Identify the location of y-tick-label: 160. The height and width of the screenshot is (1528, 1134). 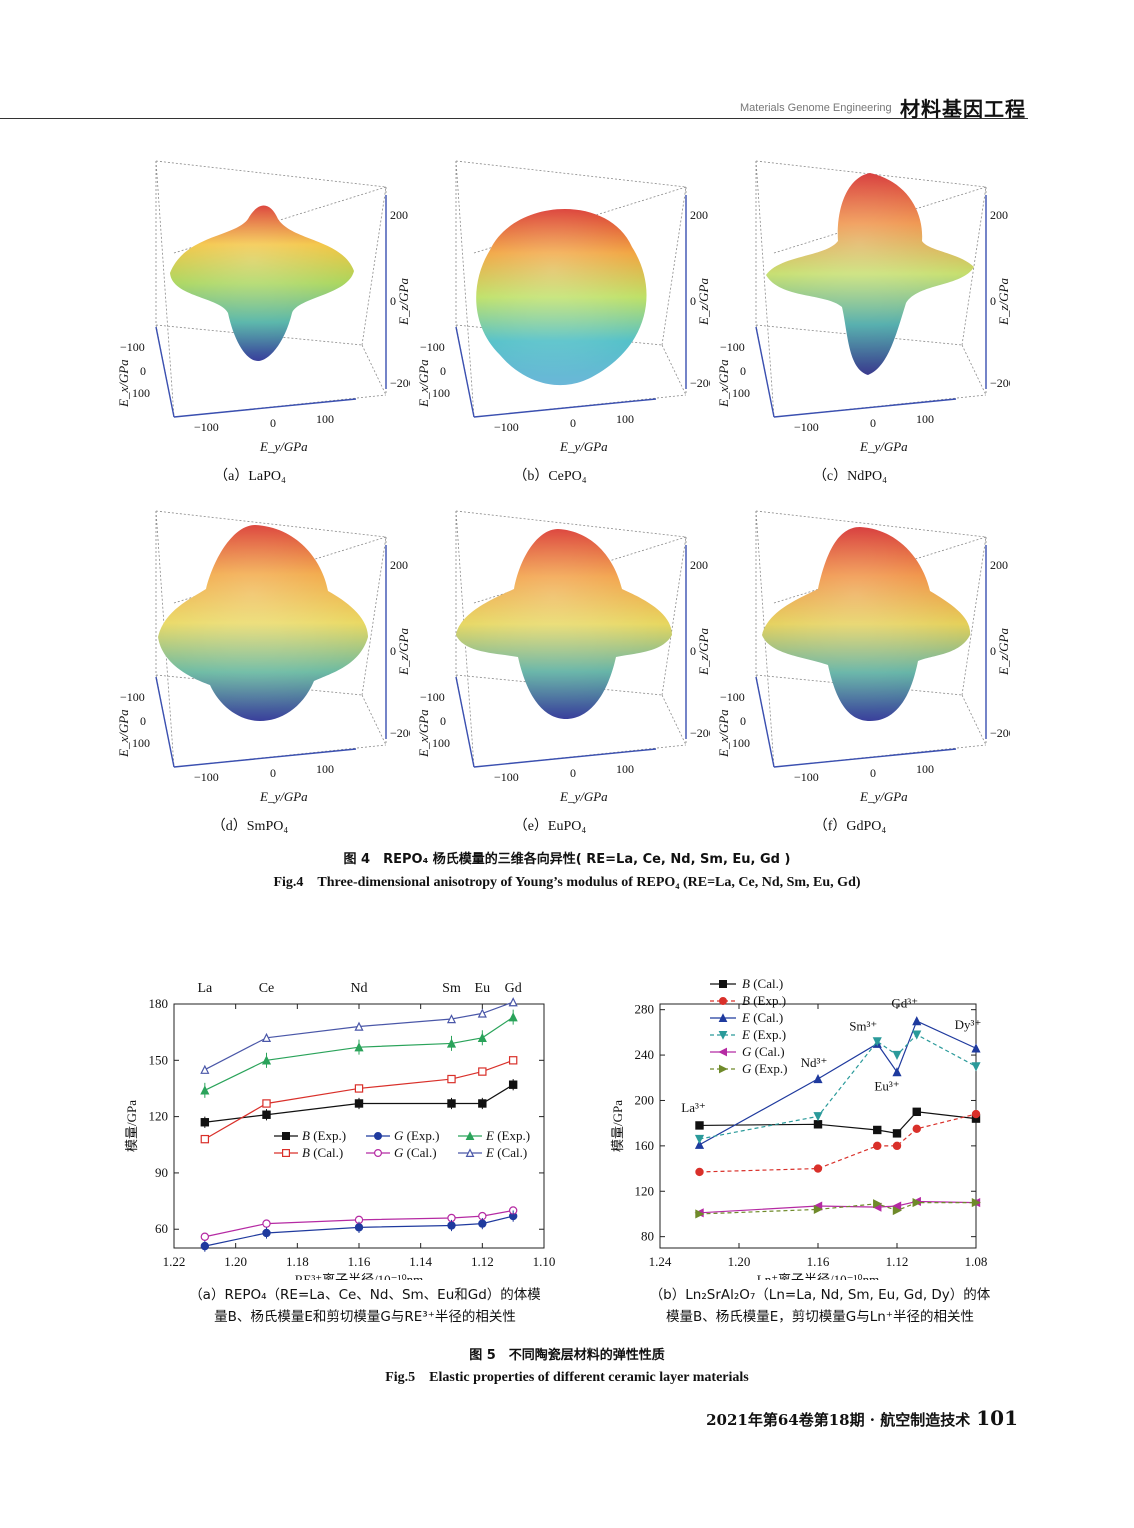
(645, 1145).